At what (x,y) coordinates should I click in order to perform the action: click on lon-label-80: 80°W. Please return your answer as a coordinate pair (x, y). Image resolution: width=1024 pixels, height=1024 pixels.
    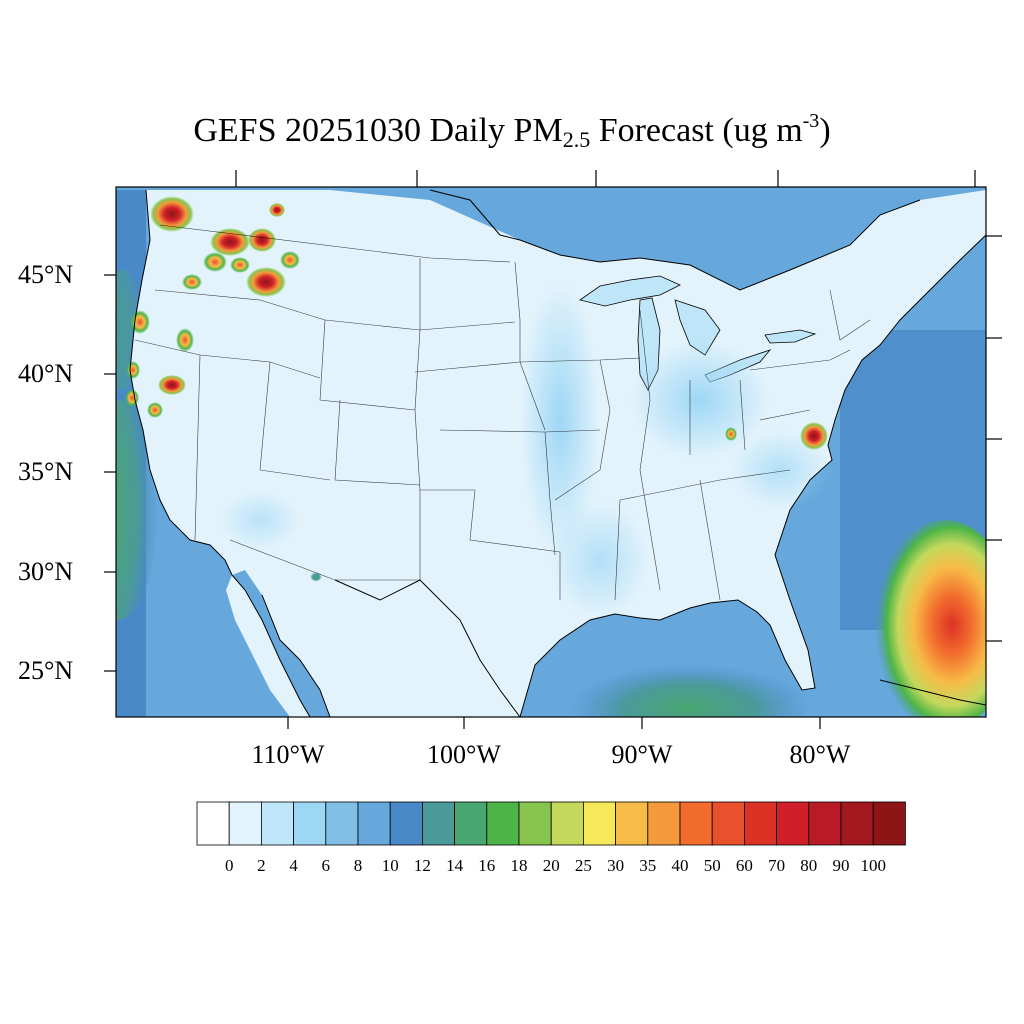
    Looking at the image, I should click on (820, 754).